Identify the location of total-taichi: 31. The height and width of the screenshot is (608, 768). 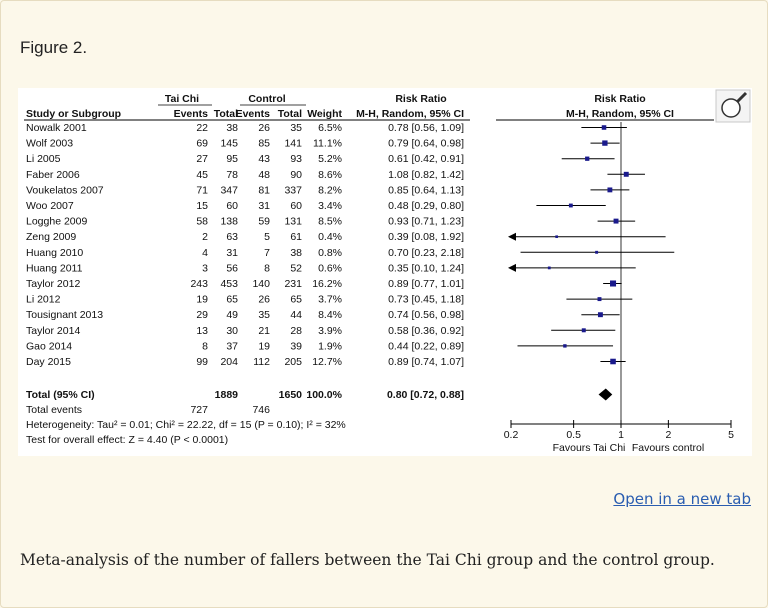
(232, 253).